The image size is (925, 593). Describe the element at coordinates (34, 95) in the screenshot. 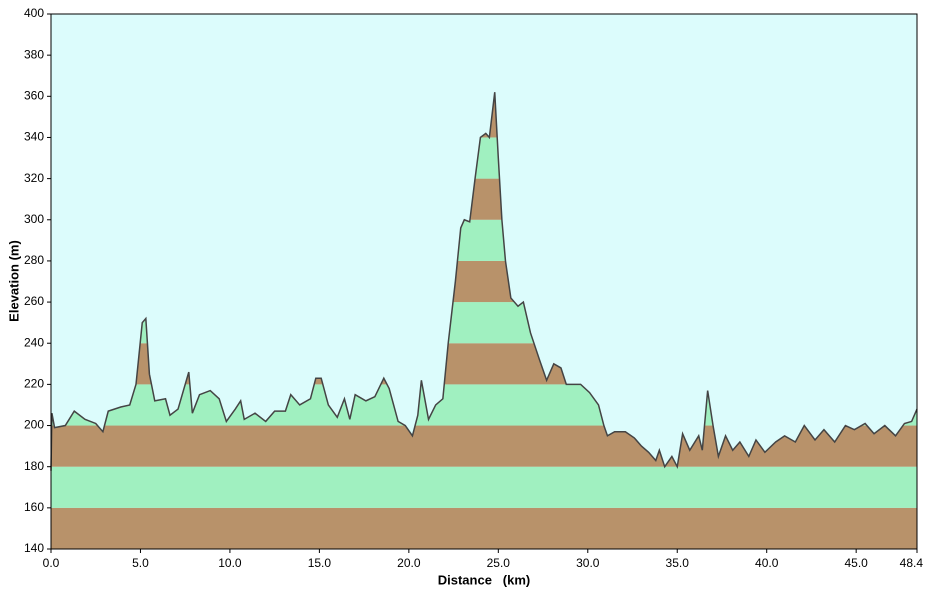

I see `y-tick-label: 360` at that location.